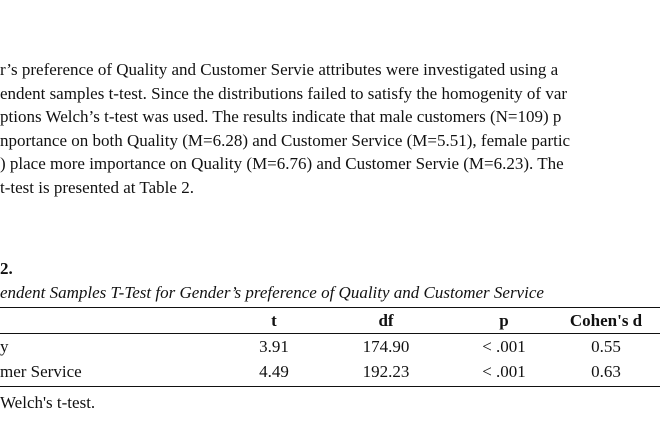  I want to click on row-quality-p: < .001, so click(504, 346).